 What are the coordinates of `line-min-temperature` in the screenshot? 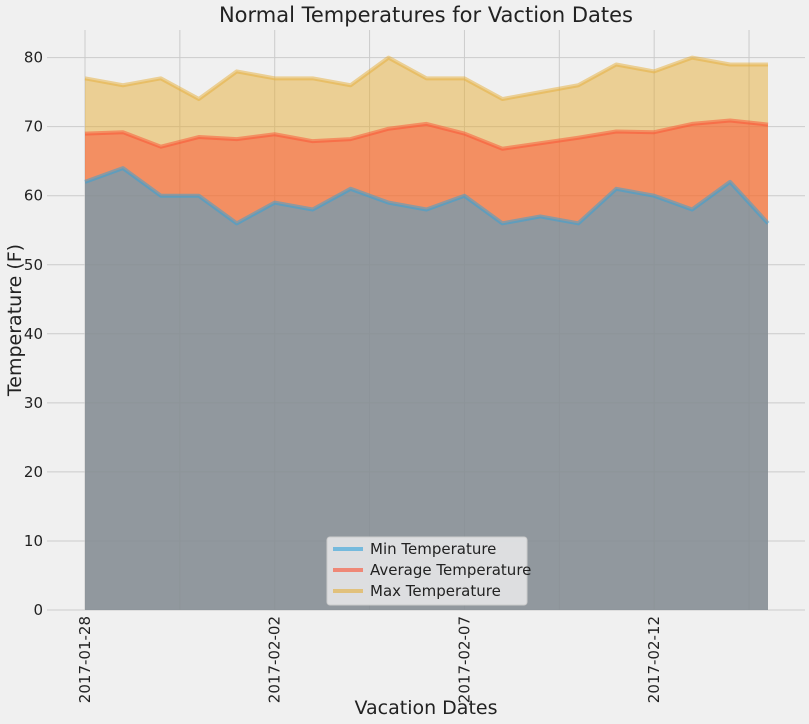 It's located at (427, 196).